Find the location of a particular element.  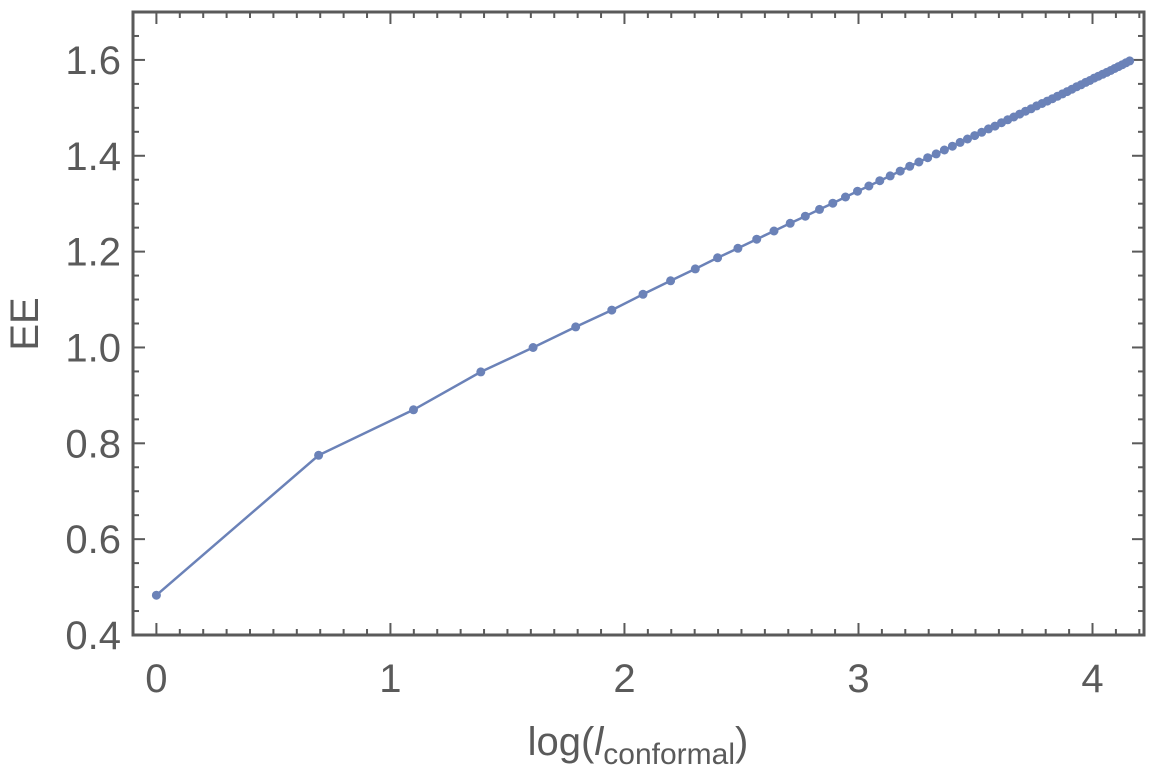

x-axis-title-variable: l is located at coordinates (599, 742).